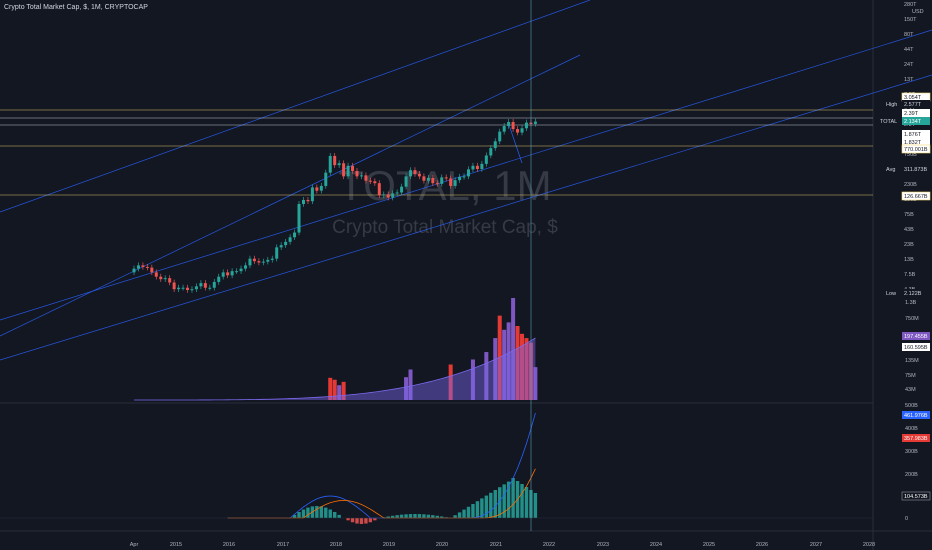 This screenshot has width=932, height=550. What do you see at coordinates (910, 155) in the screenshot?
I see `price-axis-tick-label: 750B` at bounding box center [910, 155].